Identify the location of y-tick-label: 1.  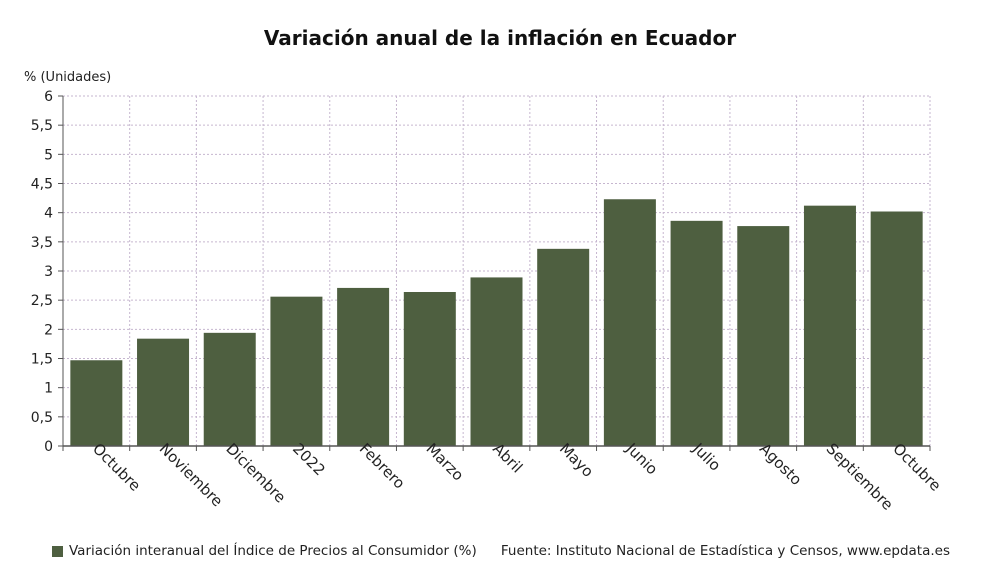
(48, 389).